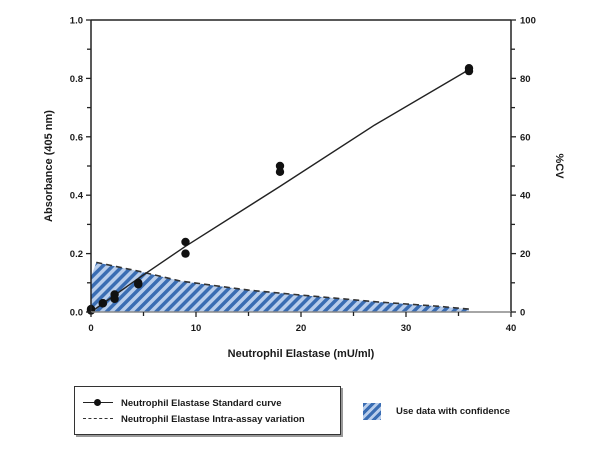 This screenshot has height=460, width=600. What do you see at coordinates (98, 419) in the screenshot?
I see `dashed-line-icon` at bounding box center [98, 419].